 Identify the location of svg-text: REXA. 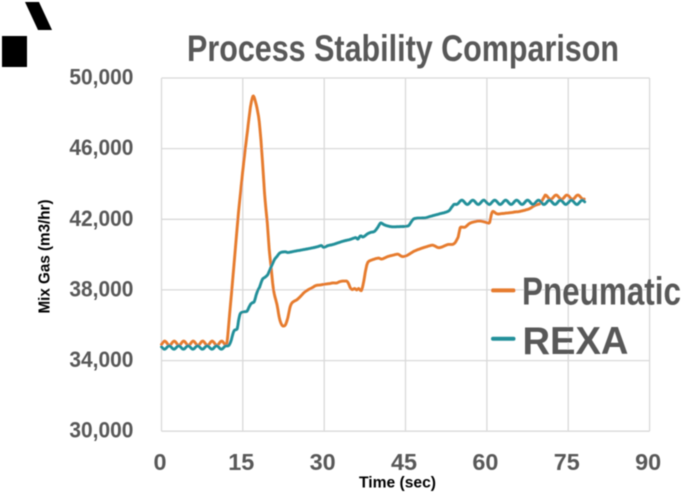
(576, 341).